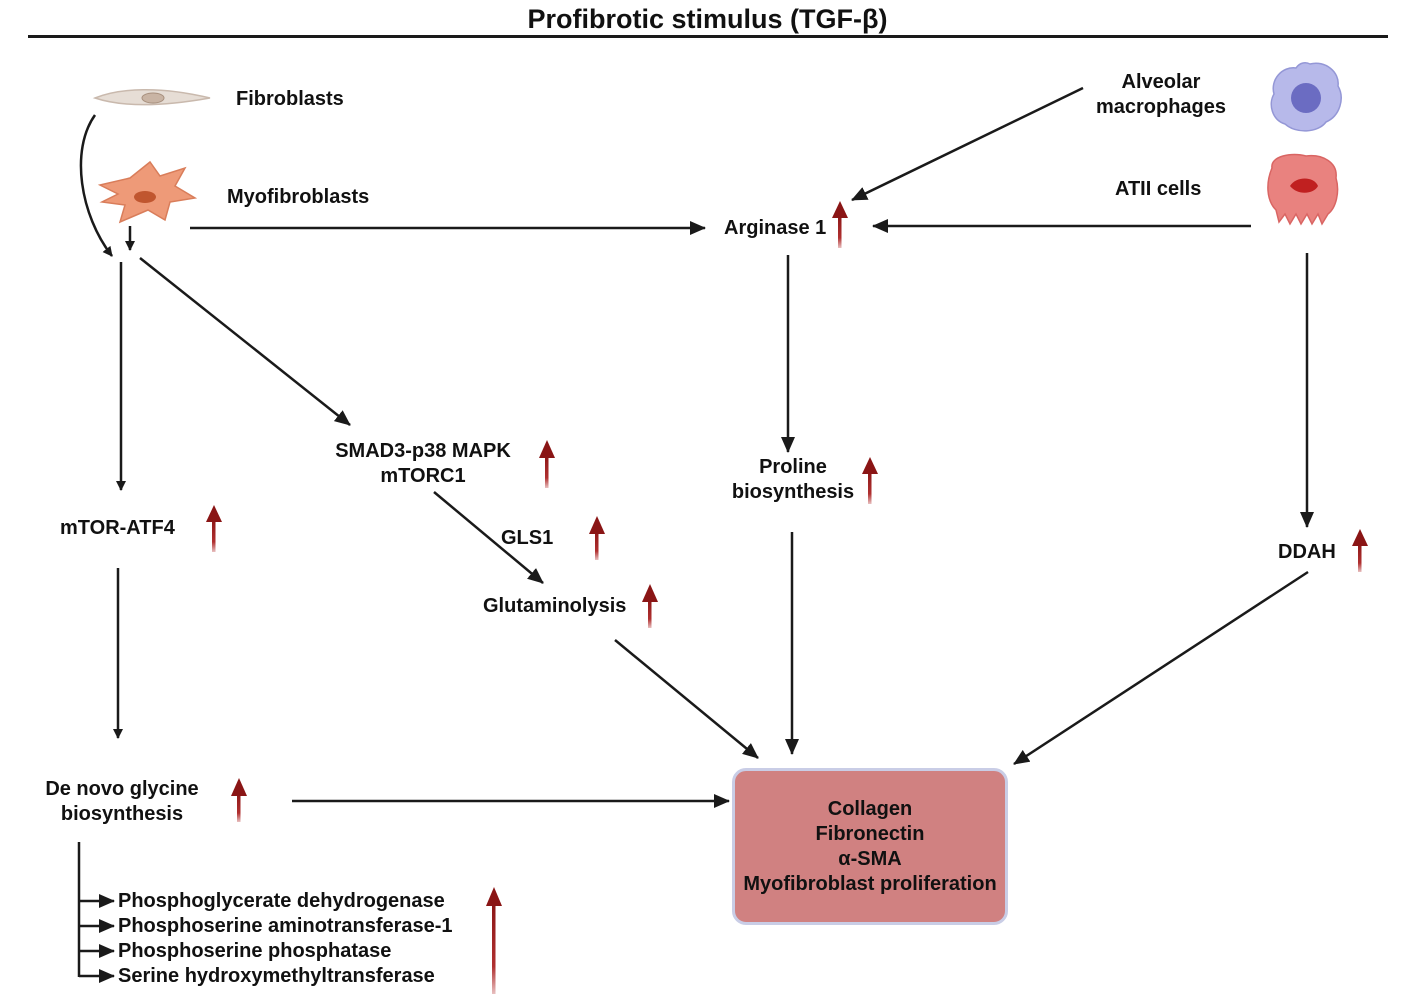  Describe the element at coordinates (1360, 550) in the screenshot. I see `up-arrow-ddah` at that location.